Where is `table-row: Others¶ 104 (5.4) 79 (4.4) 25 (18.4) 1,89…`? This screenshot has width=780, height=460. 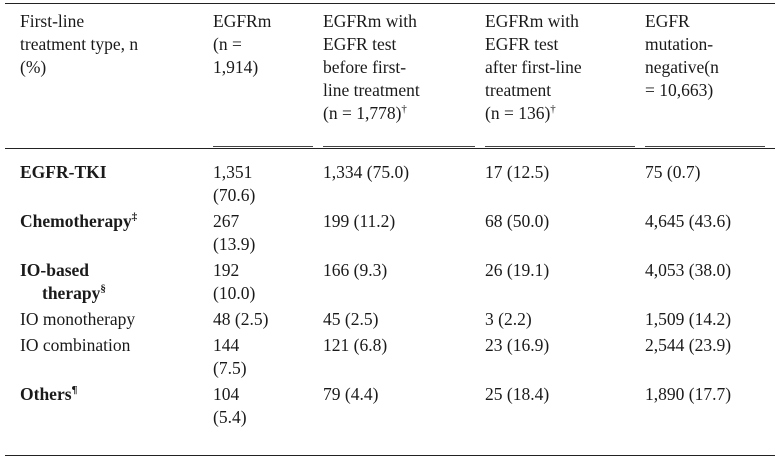
table-row: Others¶ 104 (5.4) 79 (4.4) 25 (18.4) 1,89… is located at coordinates (390, 404).